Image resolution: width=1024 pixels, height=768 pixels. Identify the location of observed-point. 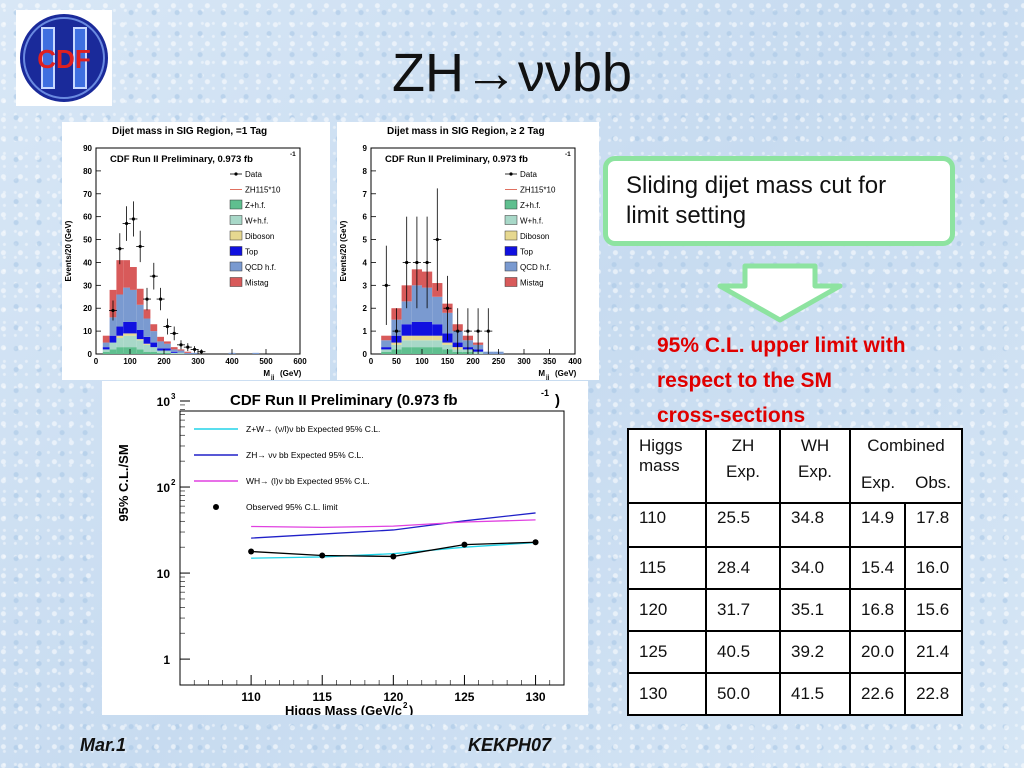
(251, 551).